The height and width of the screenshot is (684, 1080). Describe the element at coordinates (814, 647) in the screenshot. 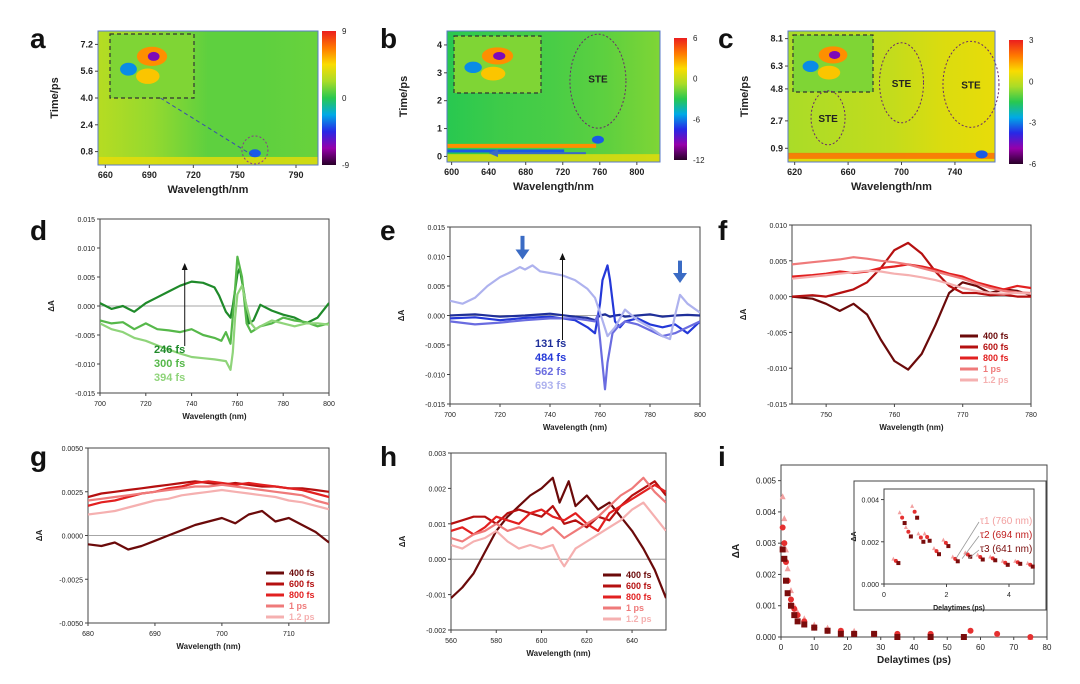

I see `x-tick-label: 10` at that location.